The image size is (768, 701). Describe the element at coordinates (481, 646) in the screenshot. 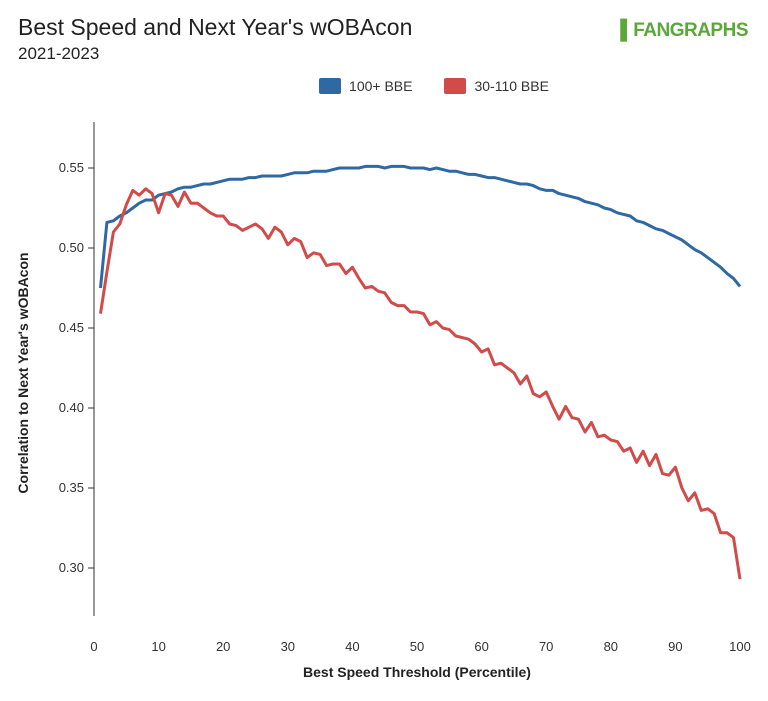

I see `x-tick-label: 60` at that location.